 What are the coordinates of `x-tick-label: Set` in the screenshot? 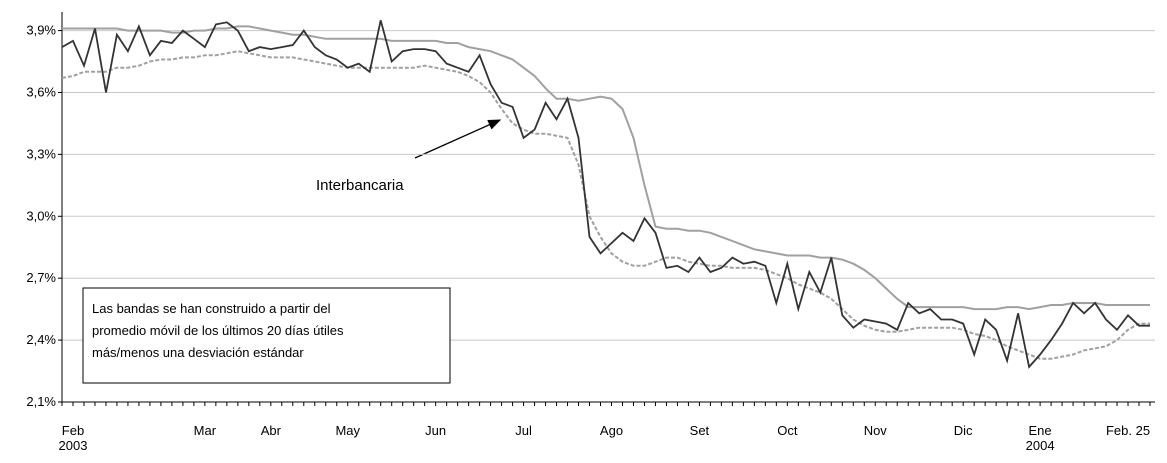 It's located at (700, 430).